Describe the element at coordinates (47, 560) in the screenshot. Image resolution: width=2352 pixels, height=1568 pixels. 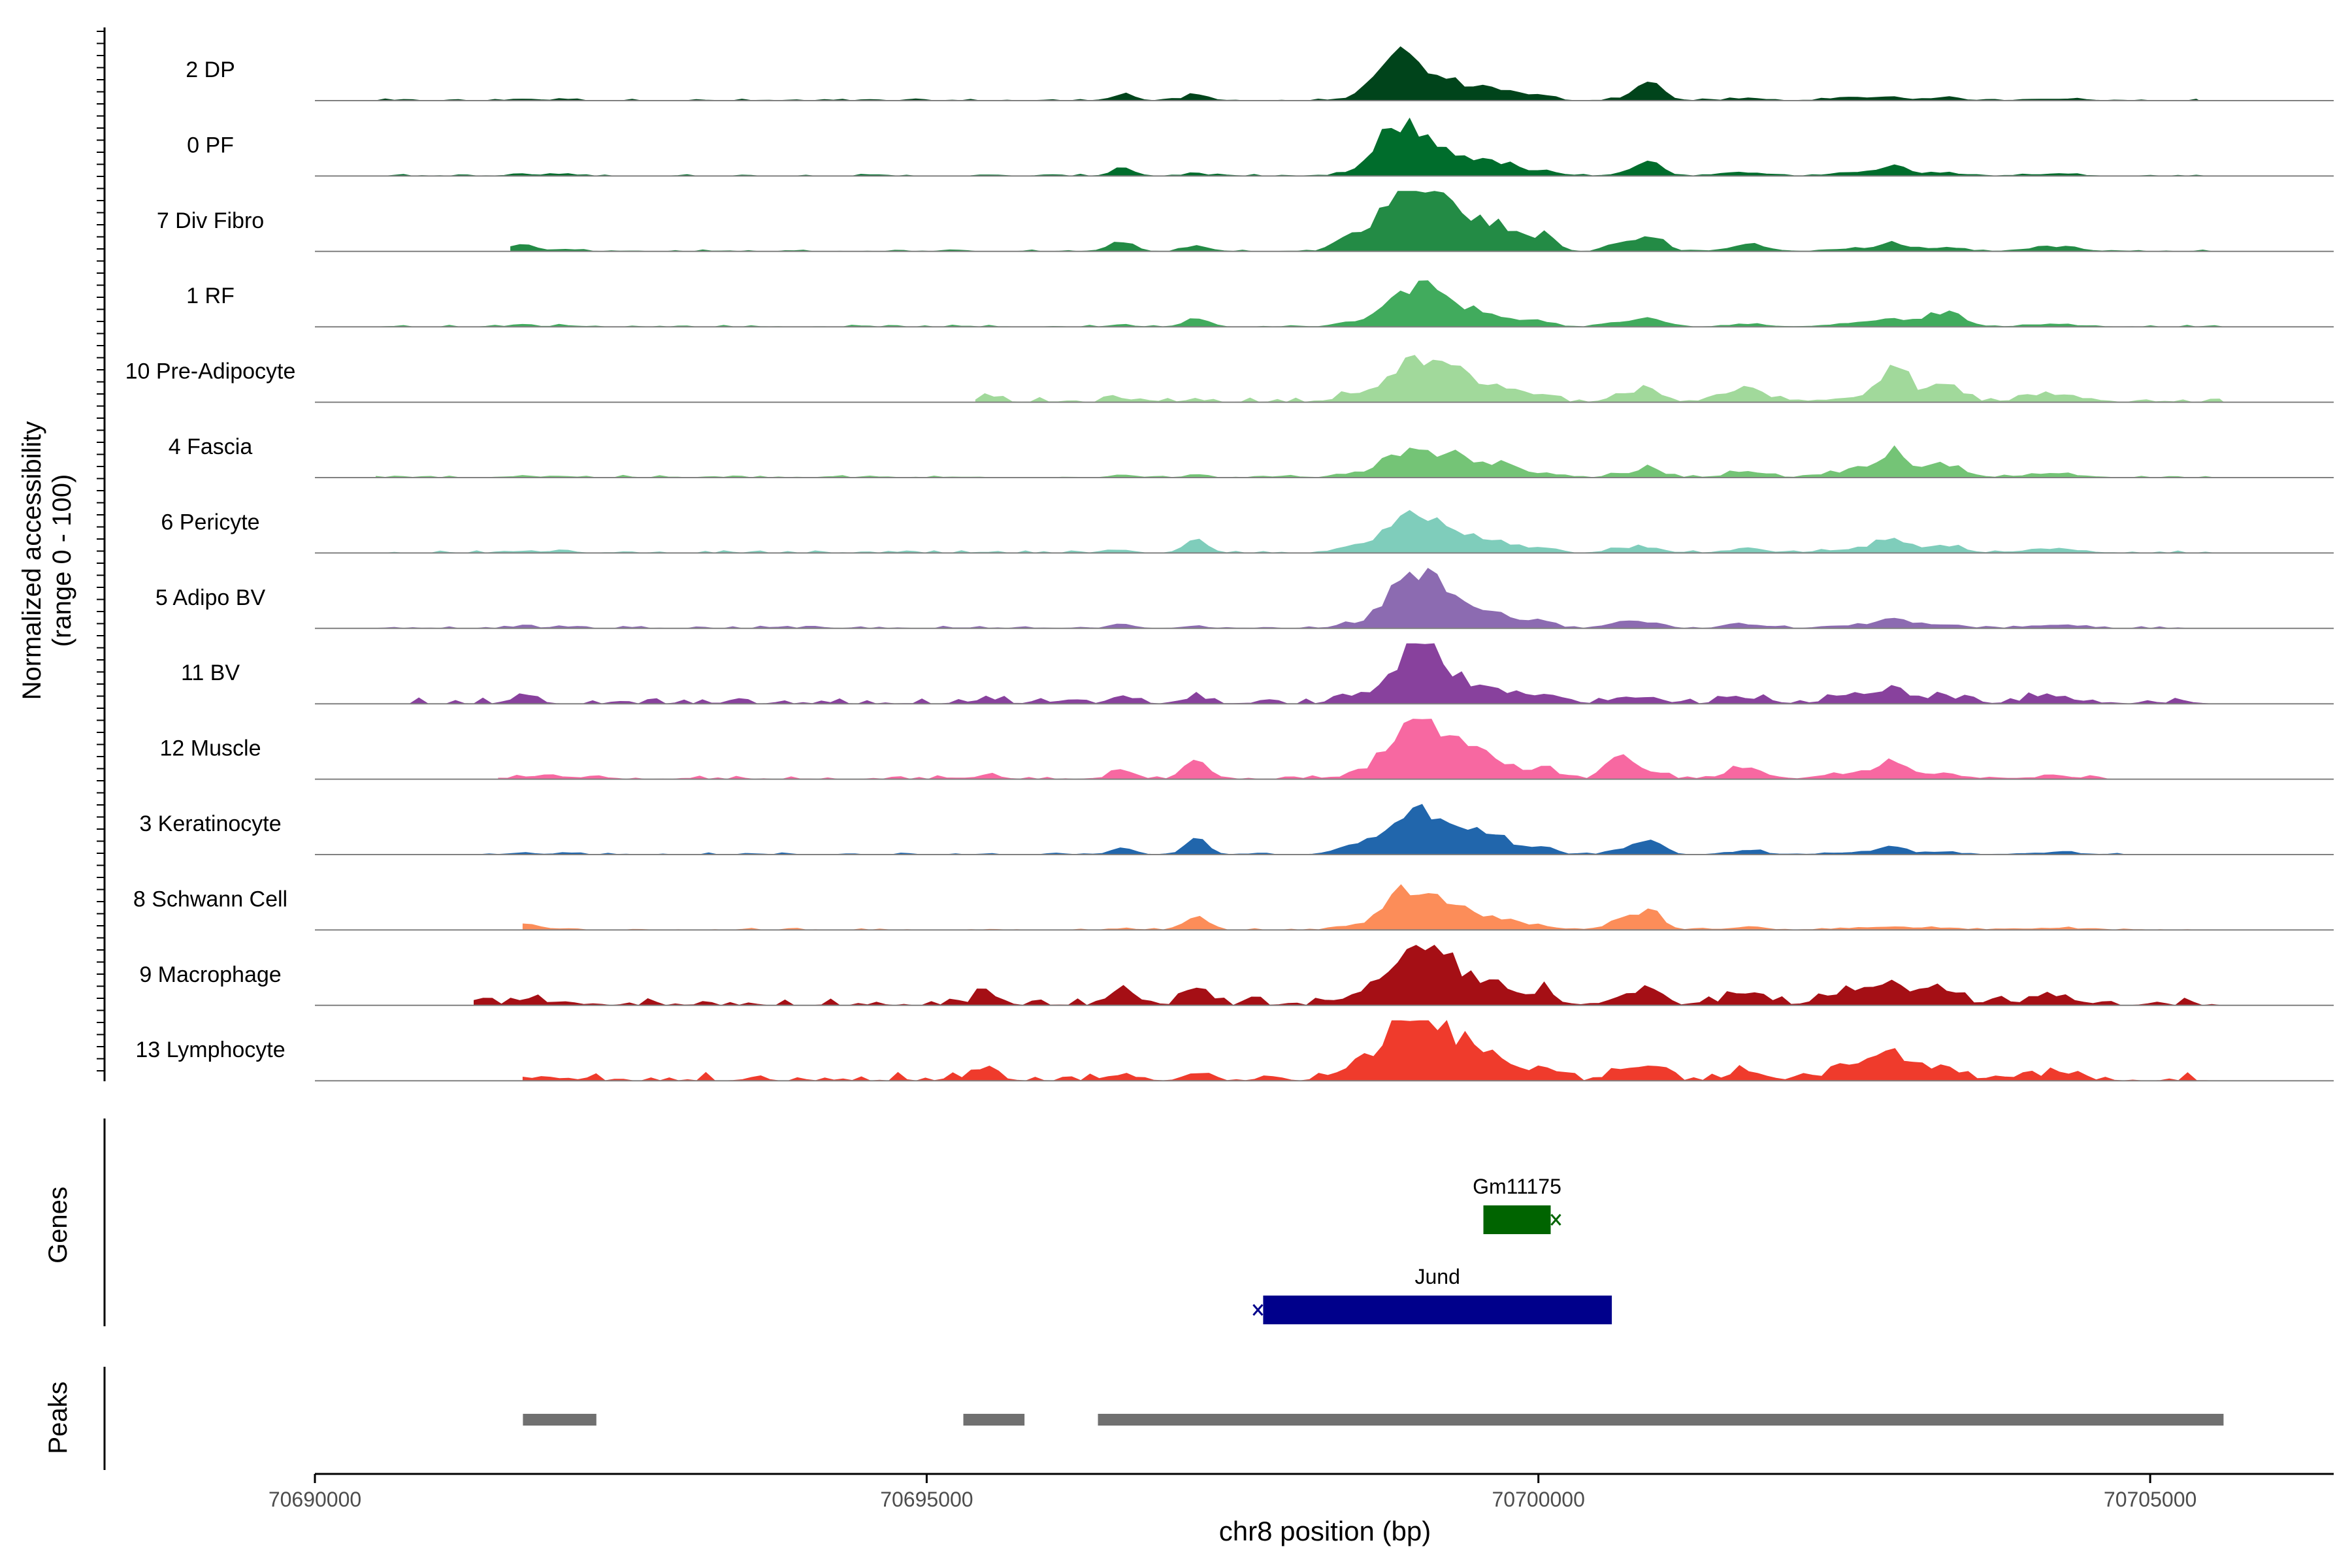
I see `y-axis-label: Normalized accessibility(range 0 - 100)` at that location.